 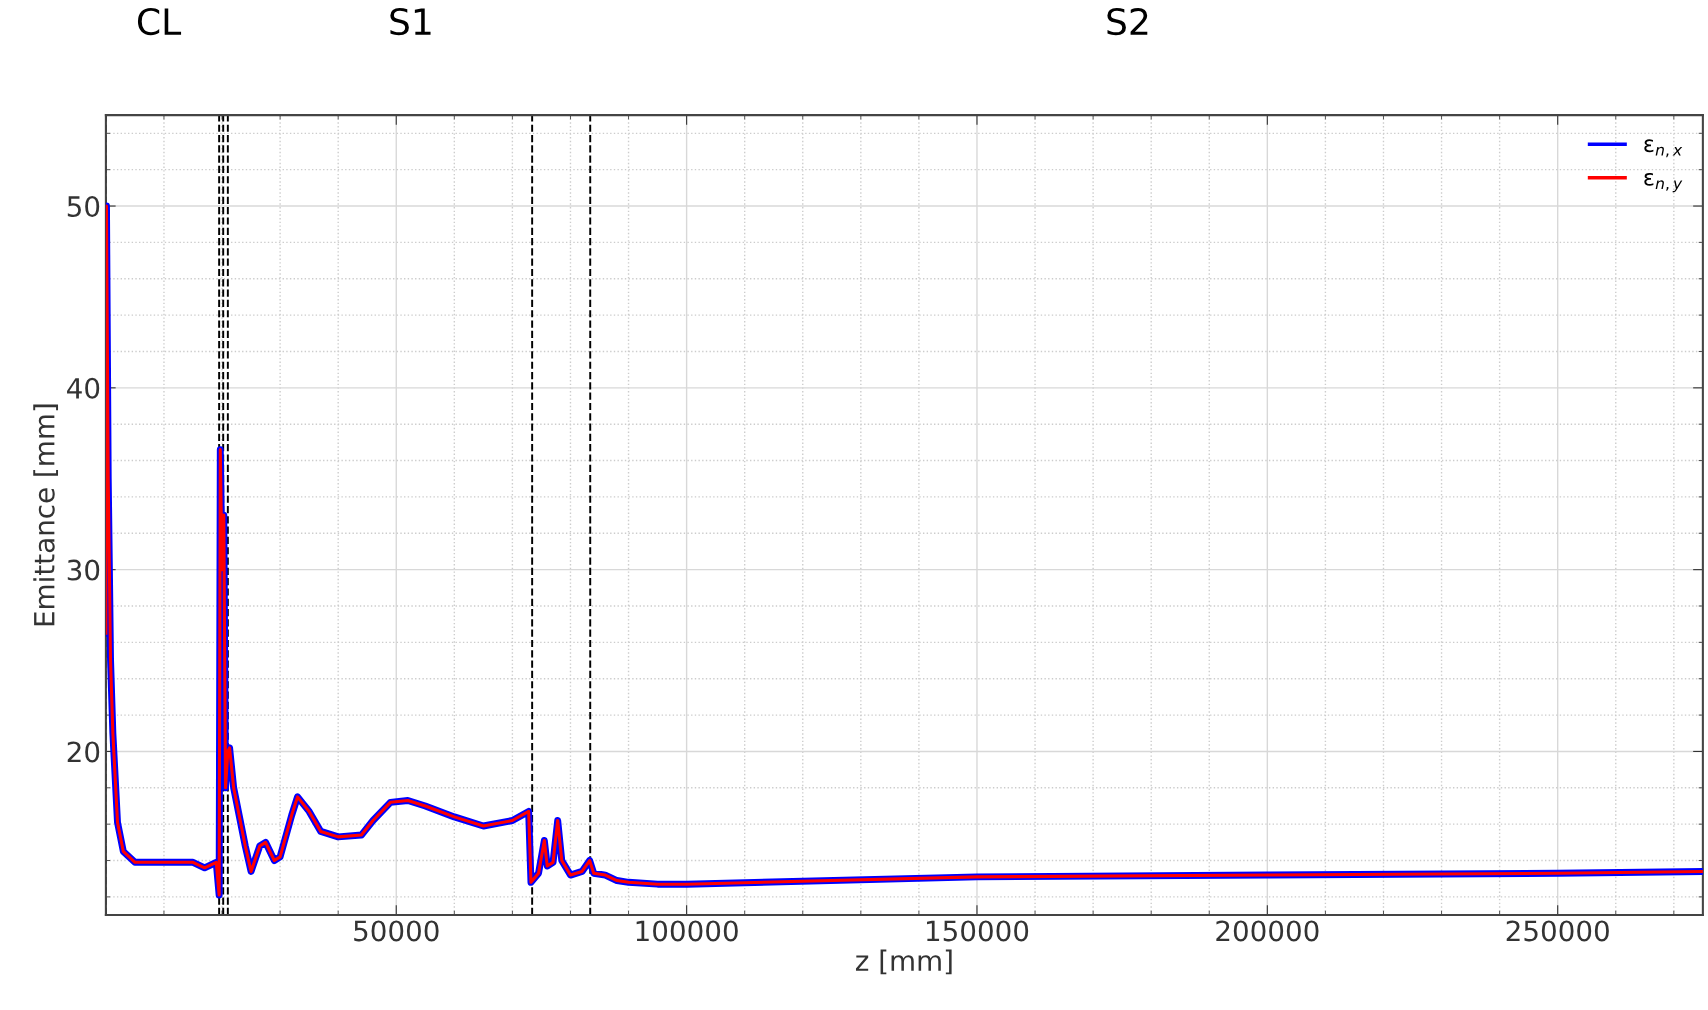 What do you see at coordinates (410, 21) in the screenshot?
I see `text: S1` at bounding box center [410, 21].